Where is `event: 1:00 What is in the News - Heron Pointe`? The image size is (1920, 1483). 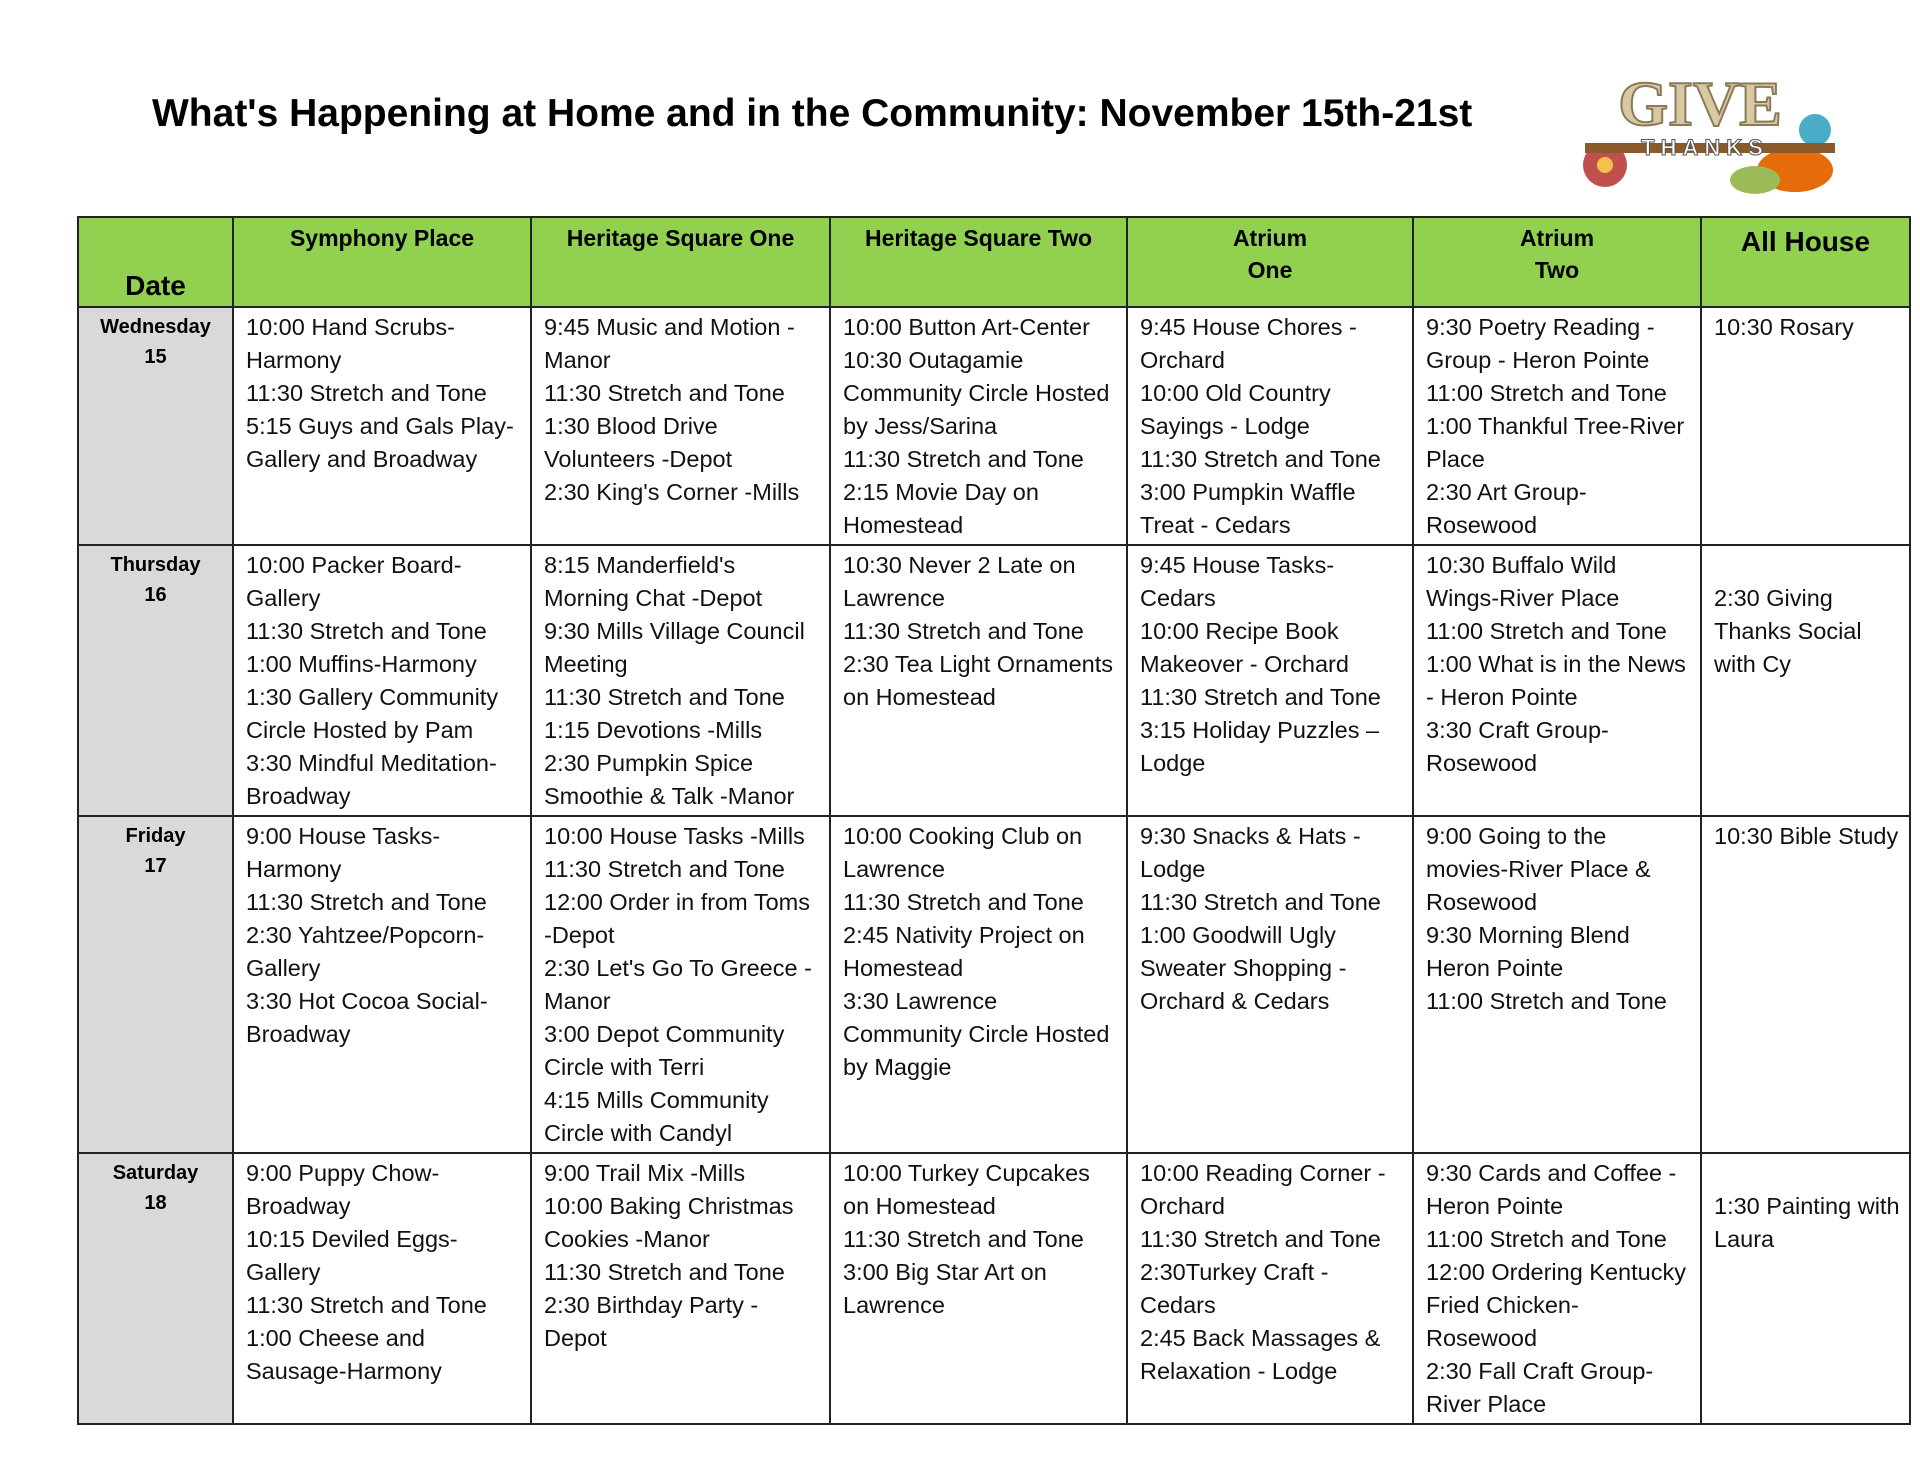
event: 1:00 What is in the News - Heron Pointe is located at coordinates (1556, 680).